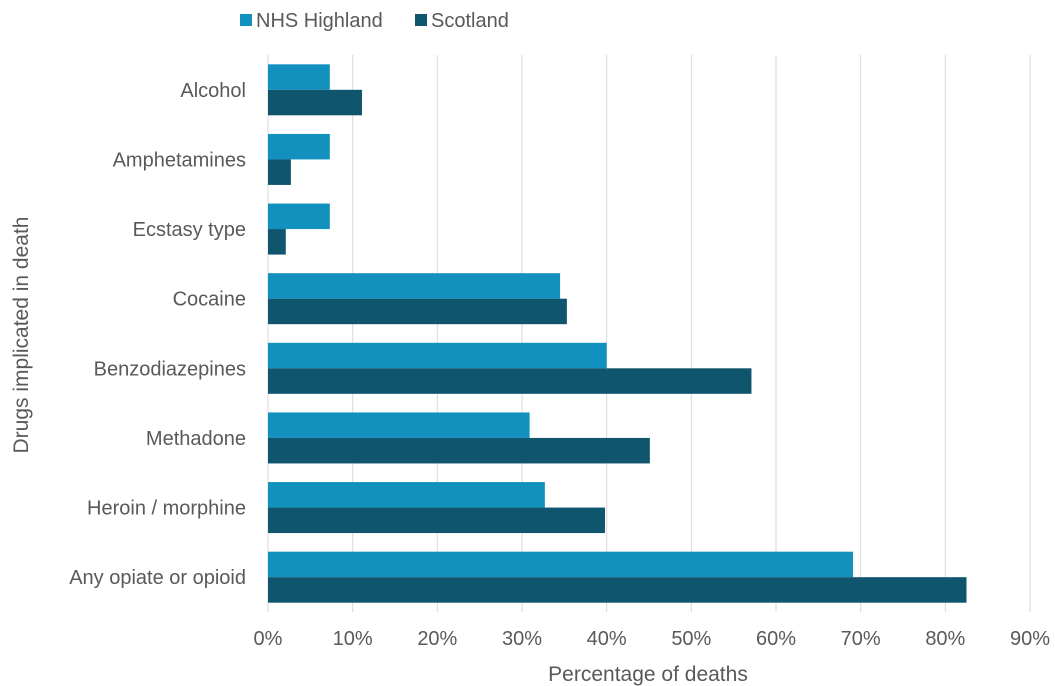 Image resolution: width=1055 pixels, height=686 pixels. I want to click on legend-label-scotland: Scotland, so click(470, 21).